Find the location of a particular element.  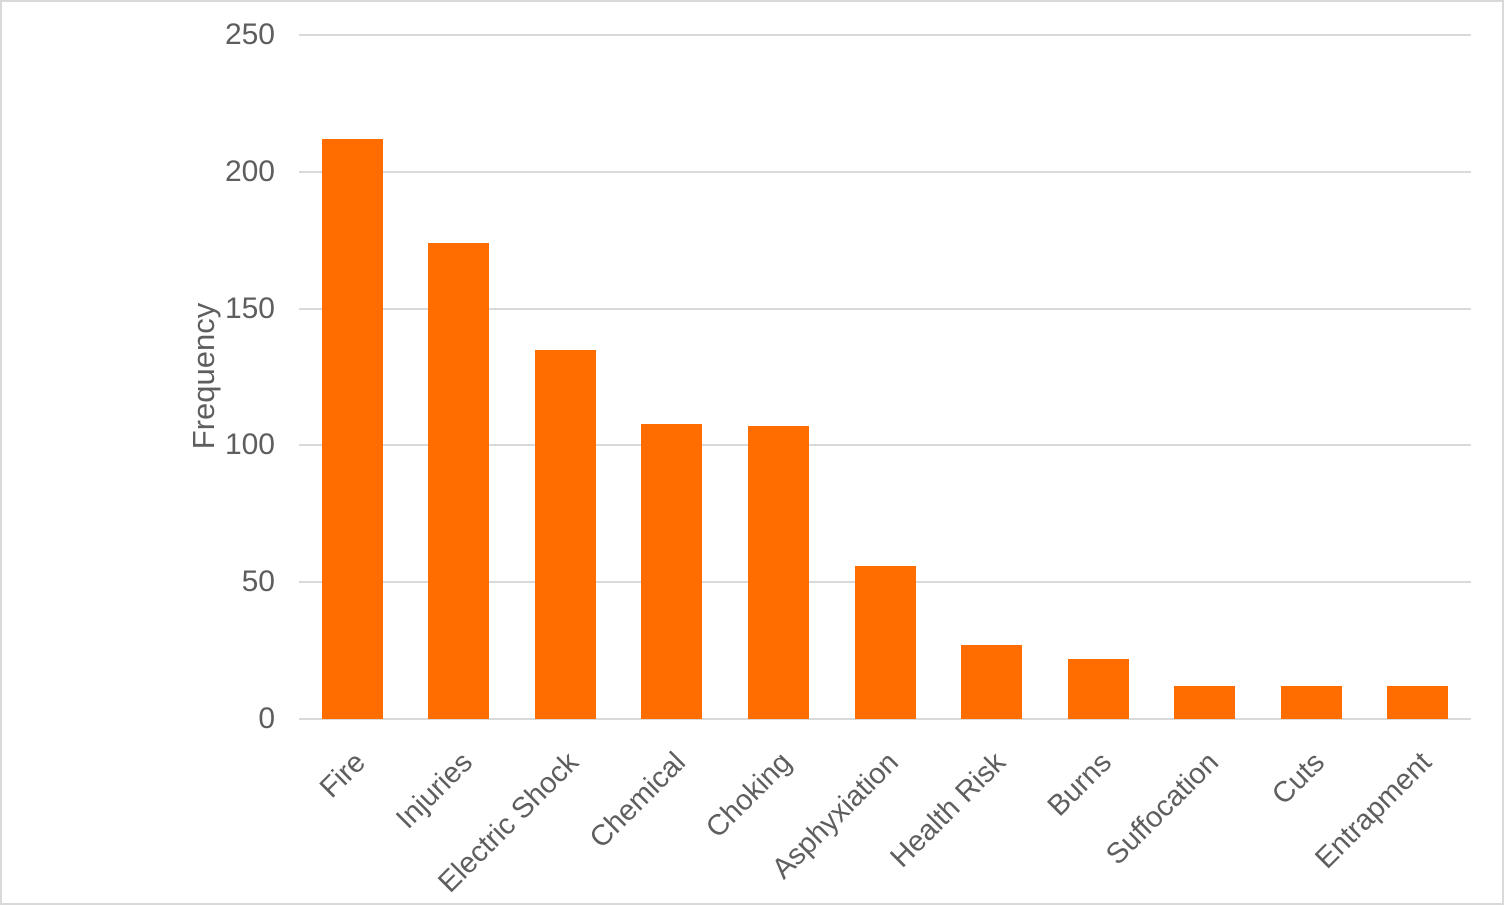

y-tick-label: 250 is located at coordinates (249, 34).